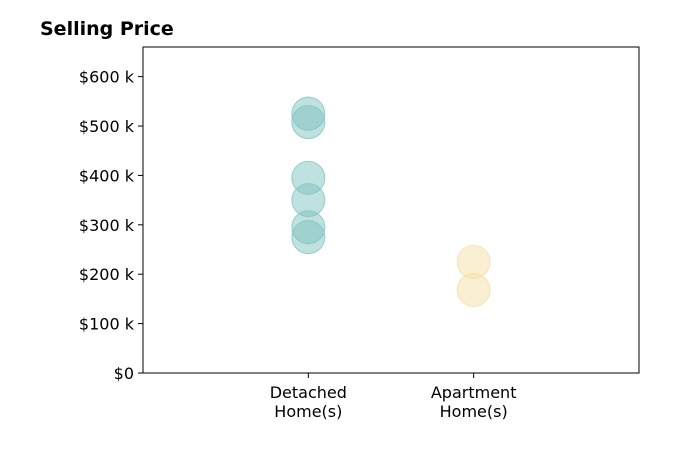  I want to click on y-tick-label: $600 k, so click(107, 77).